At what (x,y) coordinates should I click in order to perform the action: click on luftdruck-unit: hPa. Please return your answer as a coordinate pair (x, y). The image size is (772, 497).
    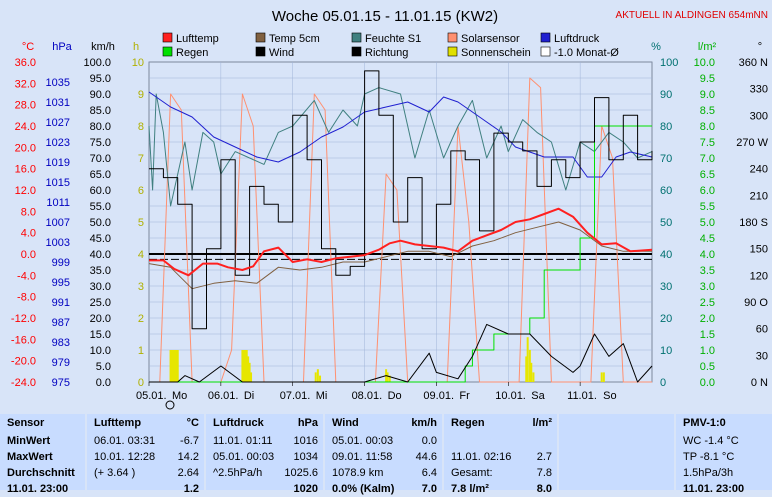
    Looking at the image, I should click on (307, 423).